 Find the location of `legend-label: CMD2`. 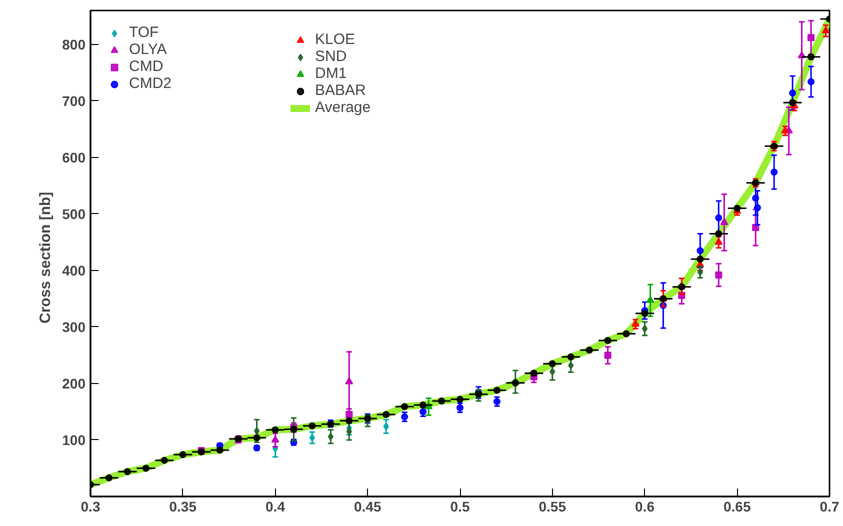

legend-label: CMD2 is located at coordinates (150, 83).